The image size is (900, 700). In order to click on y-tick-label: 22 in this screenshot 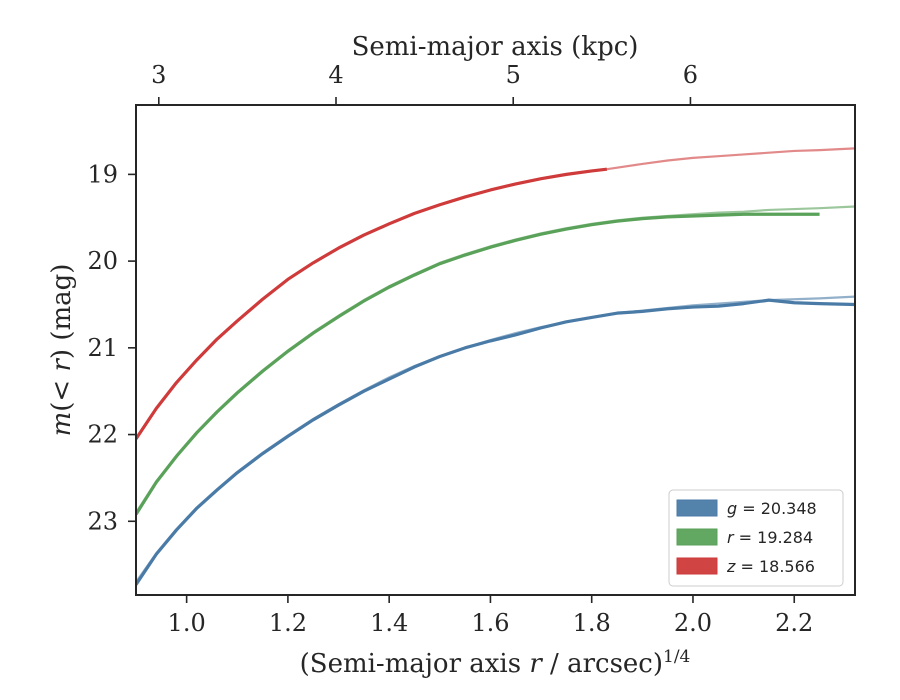, I will do `click(102, 435)`.